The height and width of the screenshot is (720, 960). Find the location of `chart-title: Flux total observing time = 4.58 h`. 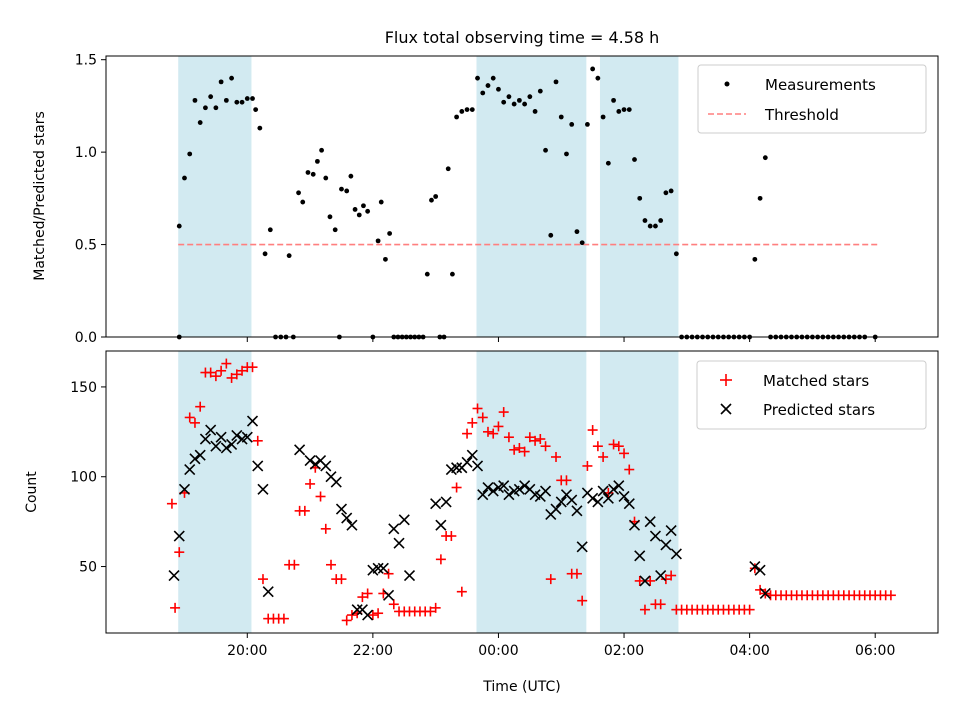

chart-title: Flux total observing time = 4.58 h is located at coordinates (522, 37).